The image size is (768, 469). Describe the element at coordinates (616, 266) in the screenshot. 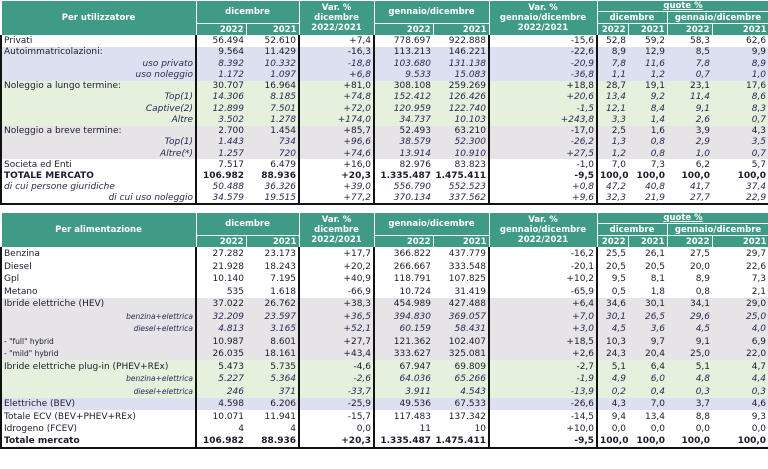

I see `cell-quota-dic-2022: 20,5` at that location.